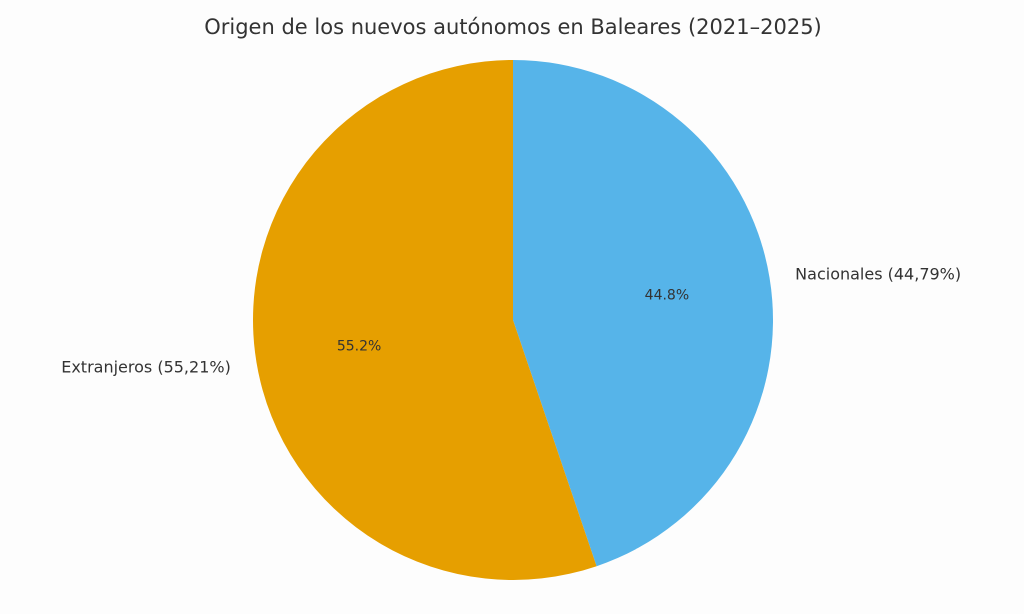 Image resolution: width=1024 pixels, height=614 pixels. Describe the element at coordinates (878, 273) in the screenshot. I see `slice-label: Nacionales (44,79%)` at that location.